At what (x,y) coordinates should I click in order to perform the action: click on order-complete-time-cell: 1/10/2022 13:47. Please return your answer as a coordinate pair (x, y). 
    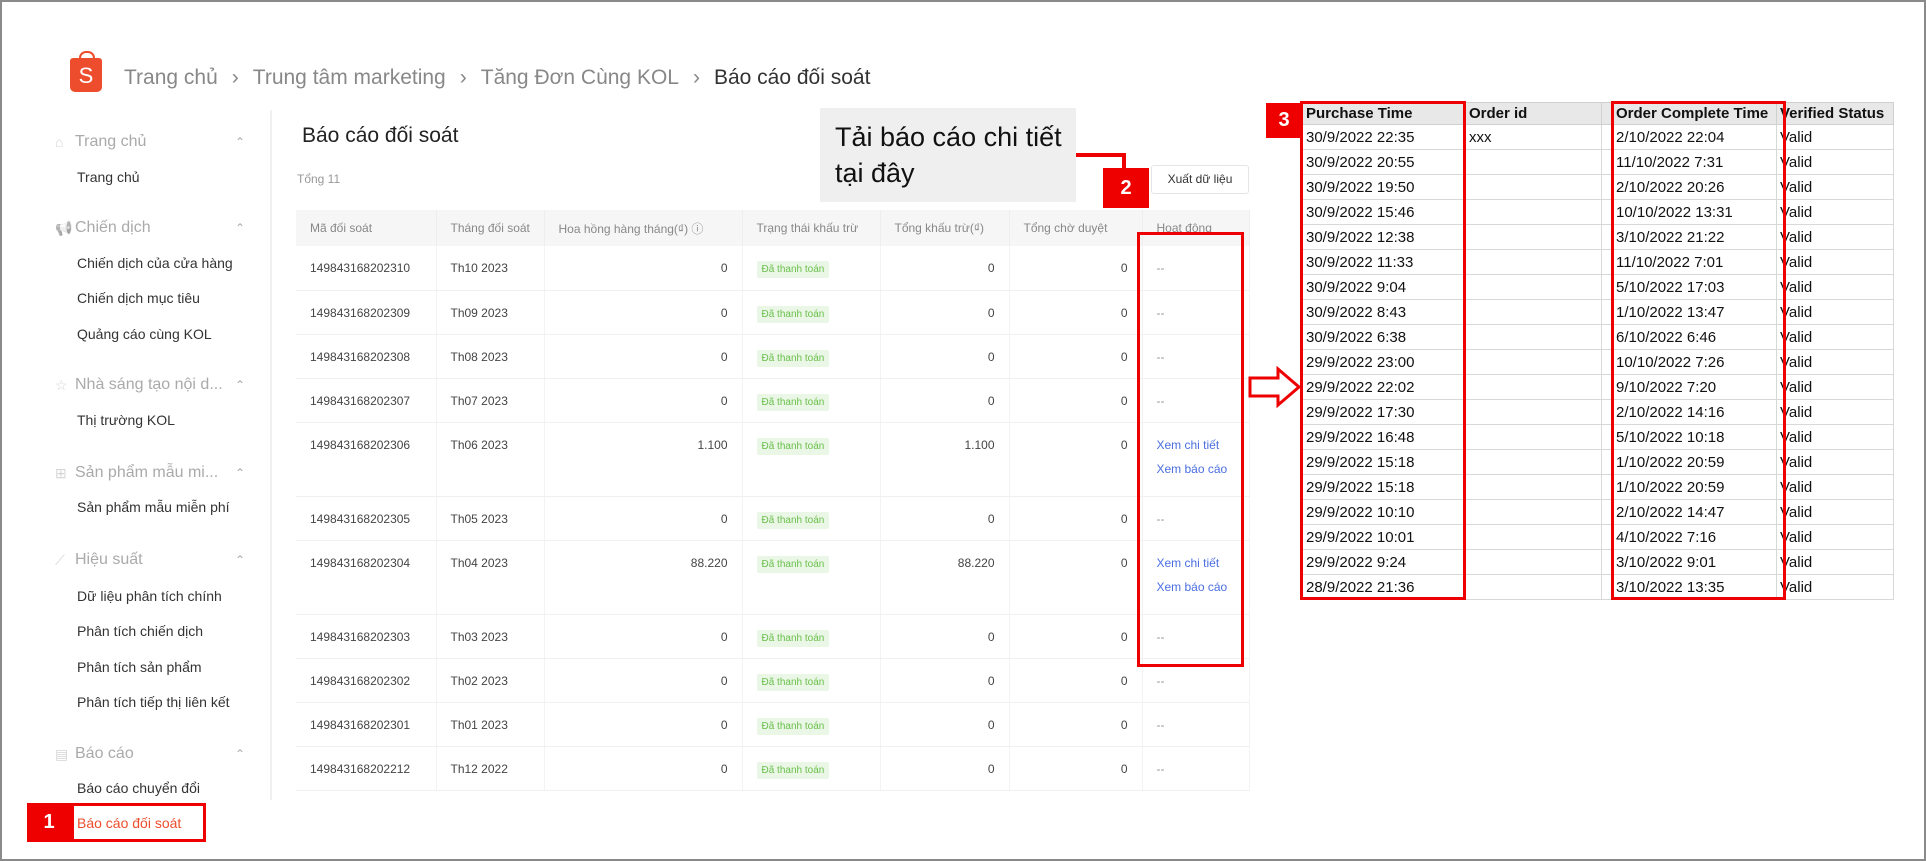
    Looking at the image, I should click on (1695, 312).